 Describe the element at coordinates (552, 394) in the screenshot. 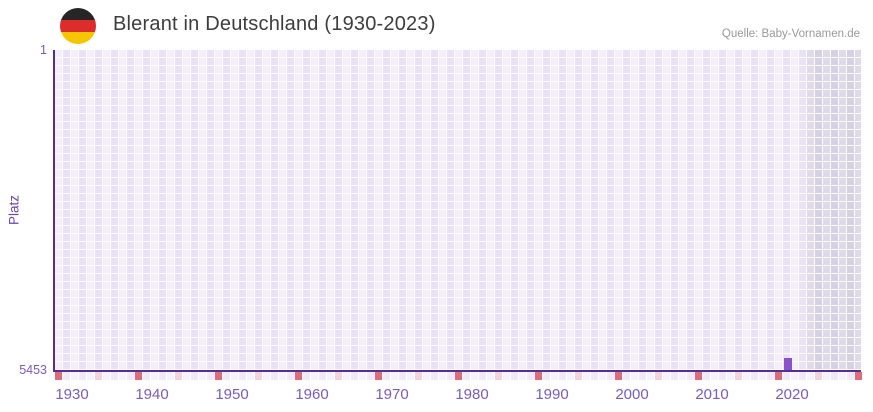

I see `x-tick-label: 1990` at that location.